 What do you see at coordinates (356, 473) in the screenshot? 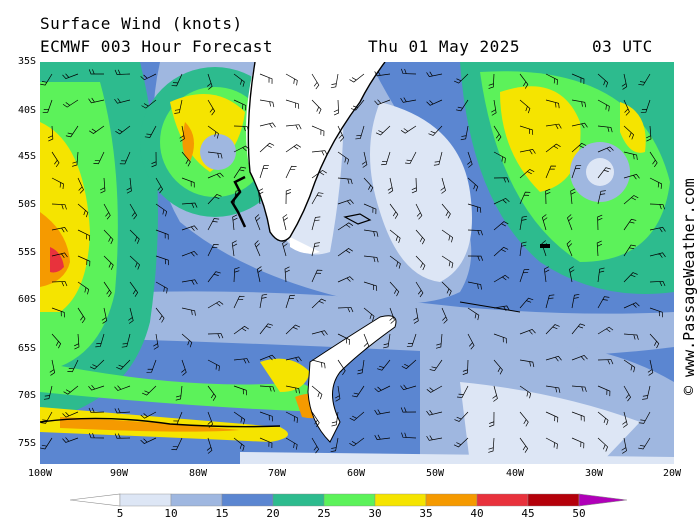
I see `lon-label-60w: 60W` at bounding box center [356, 473].